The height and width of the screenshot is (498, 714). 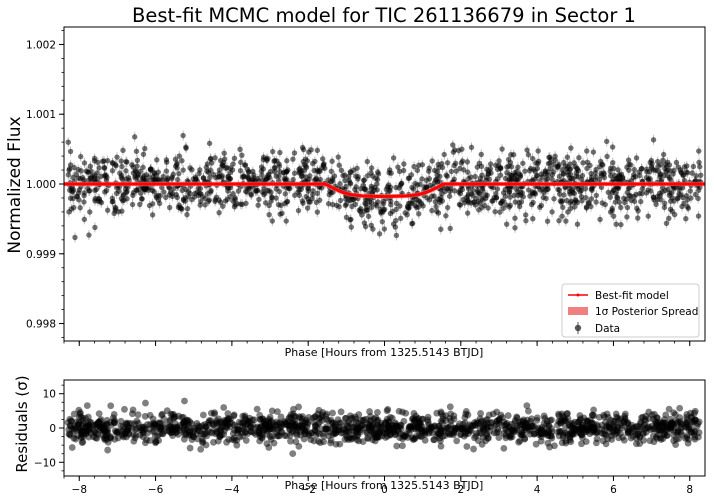 I want to click on residual-x-tick-label: −8, so click(x=79, y=490).